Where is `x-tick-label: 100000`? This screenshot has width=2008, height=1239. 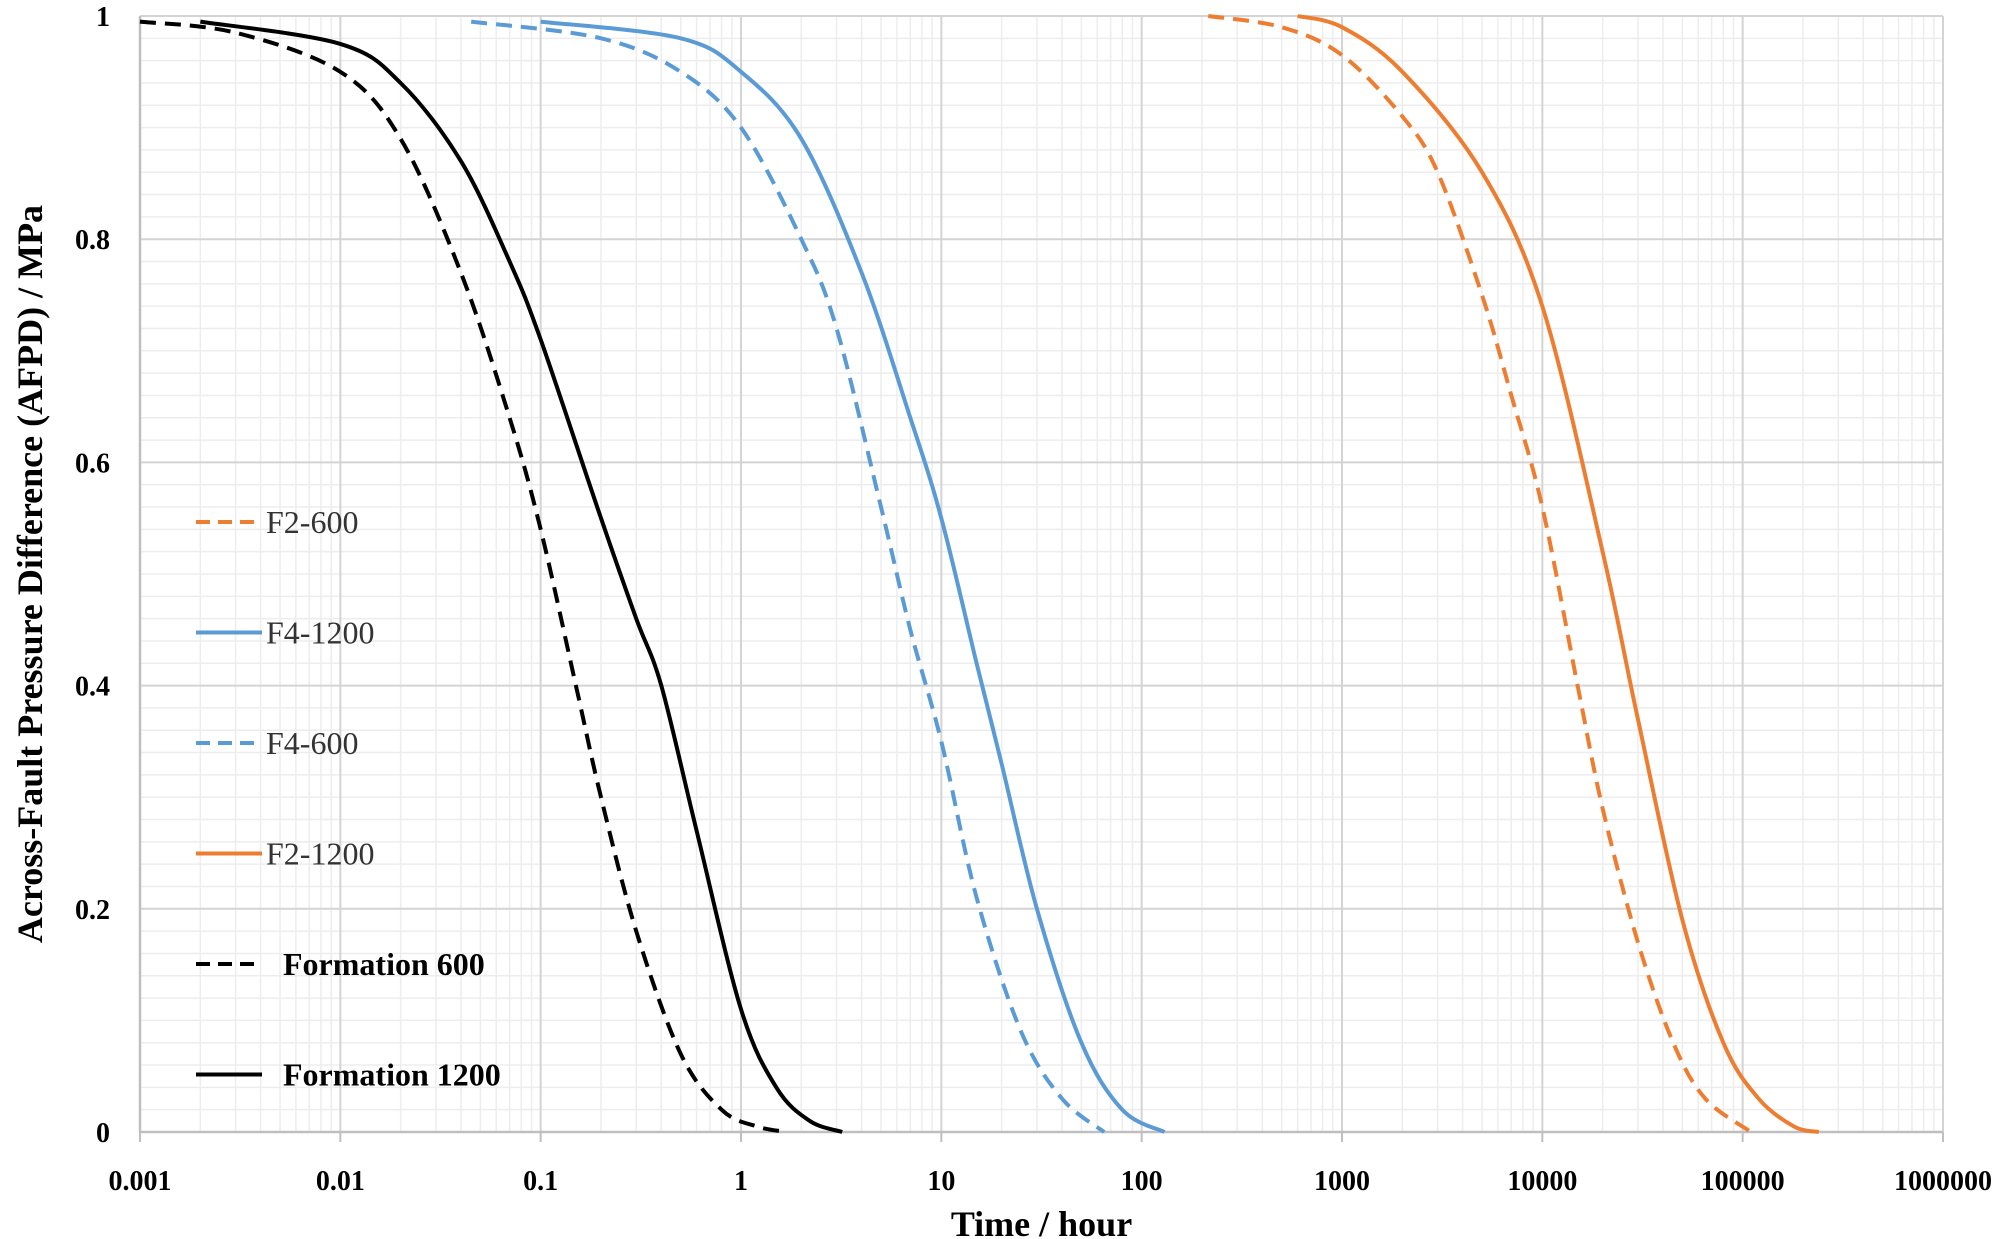
x-tick-label: 100000 is located at coordinates (1743, 1181).